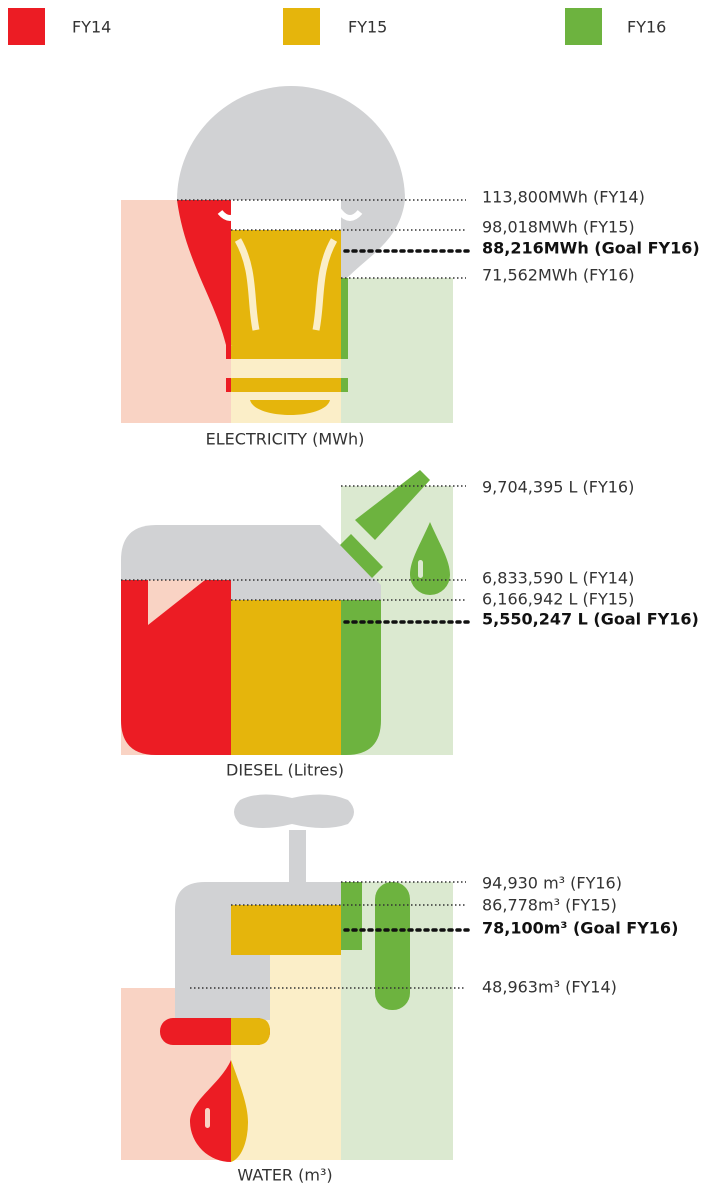 The image size is (725, 1191). What do you see at coordinates (284, 1175) in the screenshot?
I see `panel-title: WATER (m³)` at bounding box center [284, 1175].